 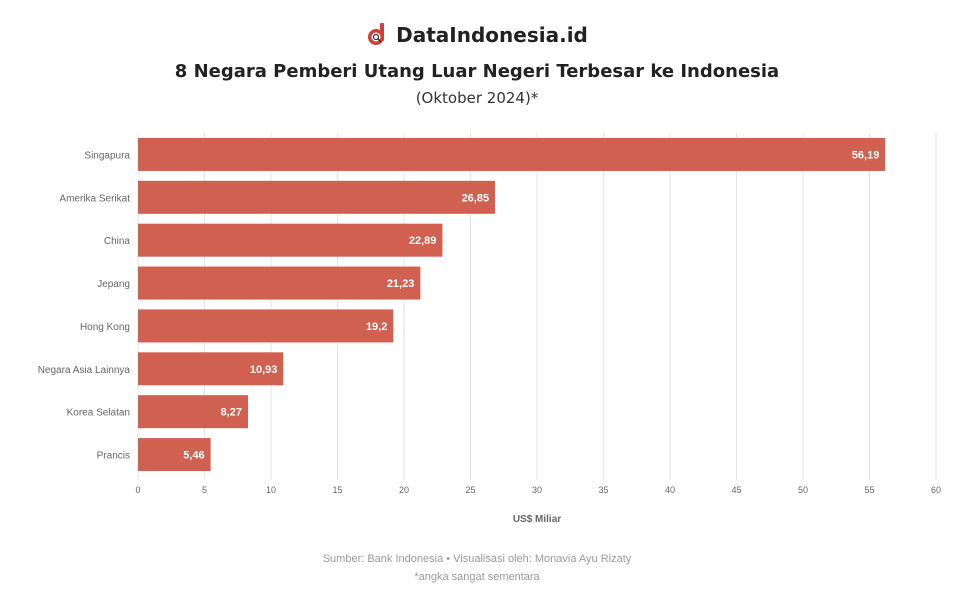 I want to click on category-label: Jepang, so click(x=113, y=284).